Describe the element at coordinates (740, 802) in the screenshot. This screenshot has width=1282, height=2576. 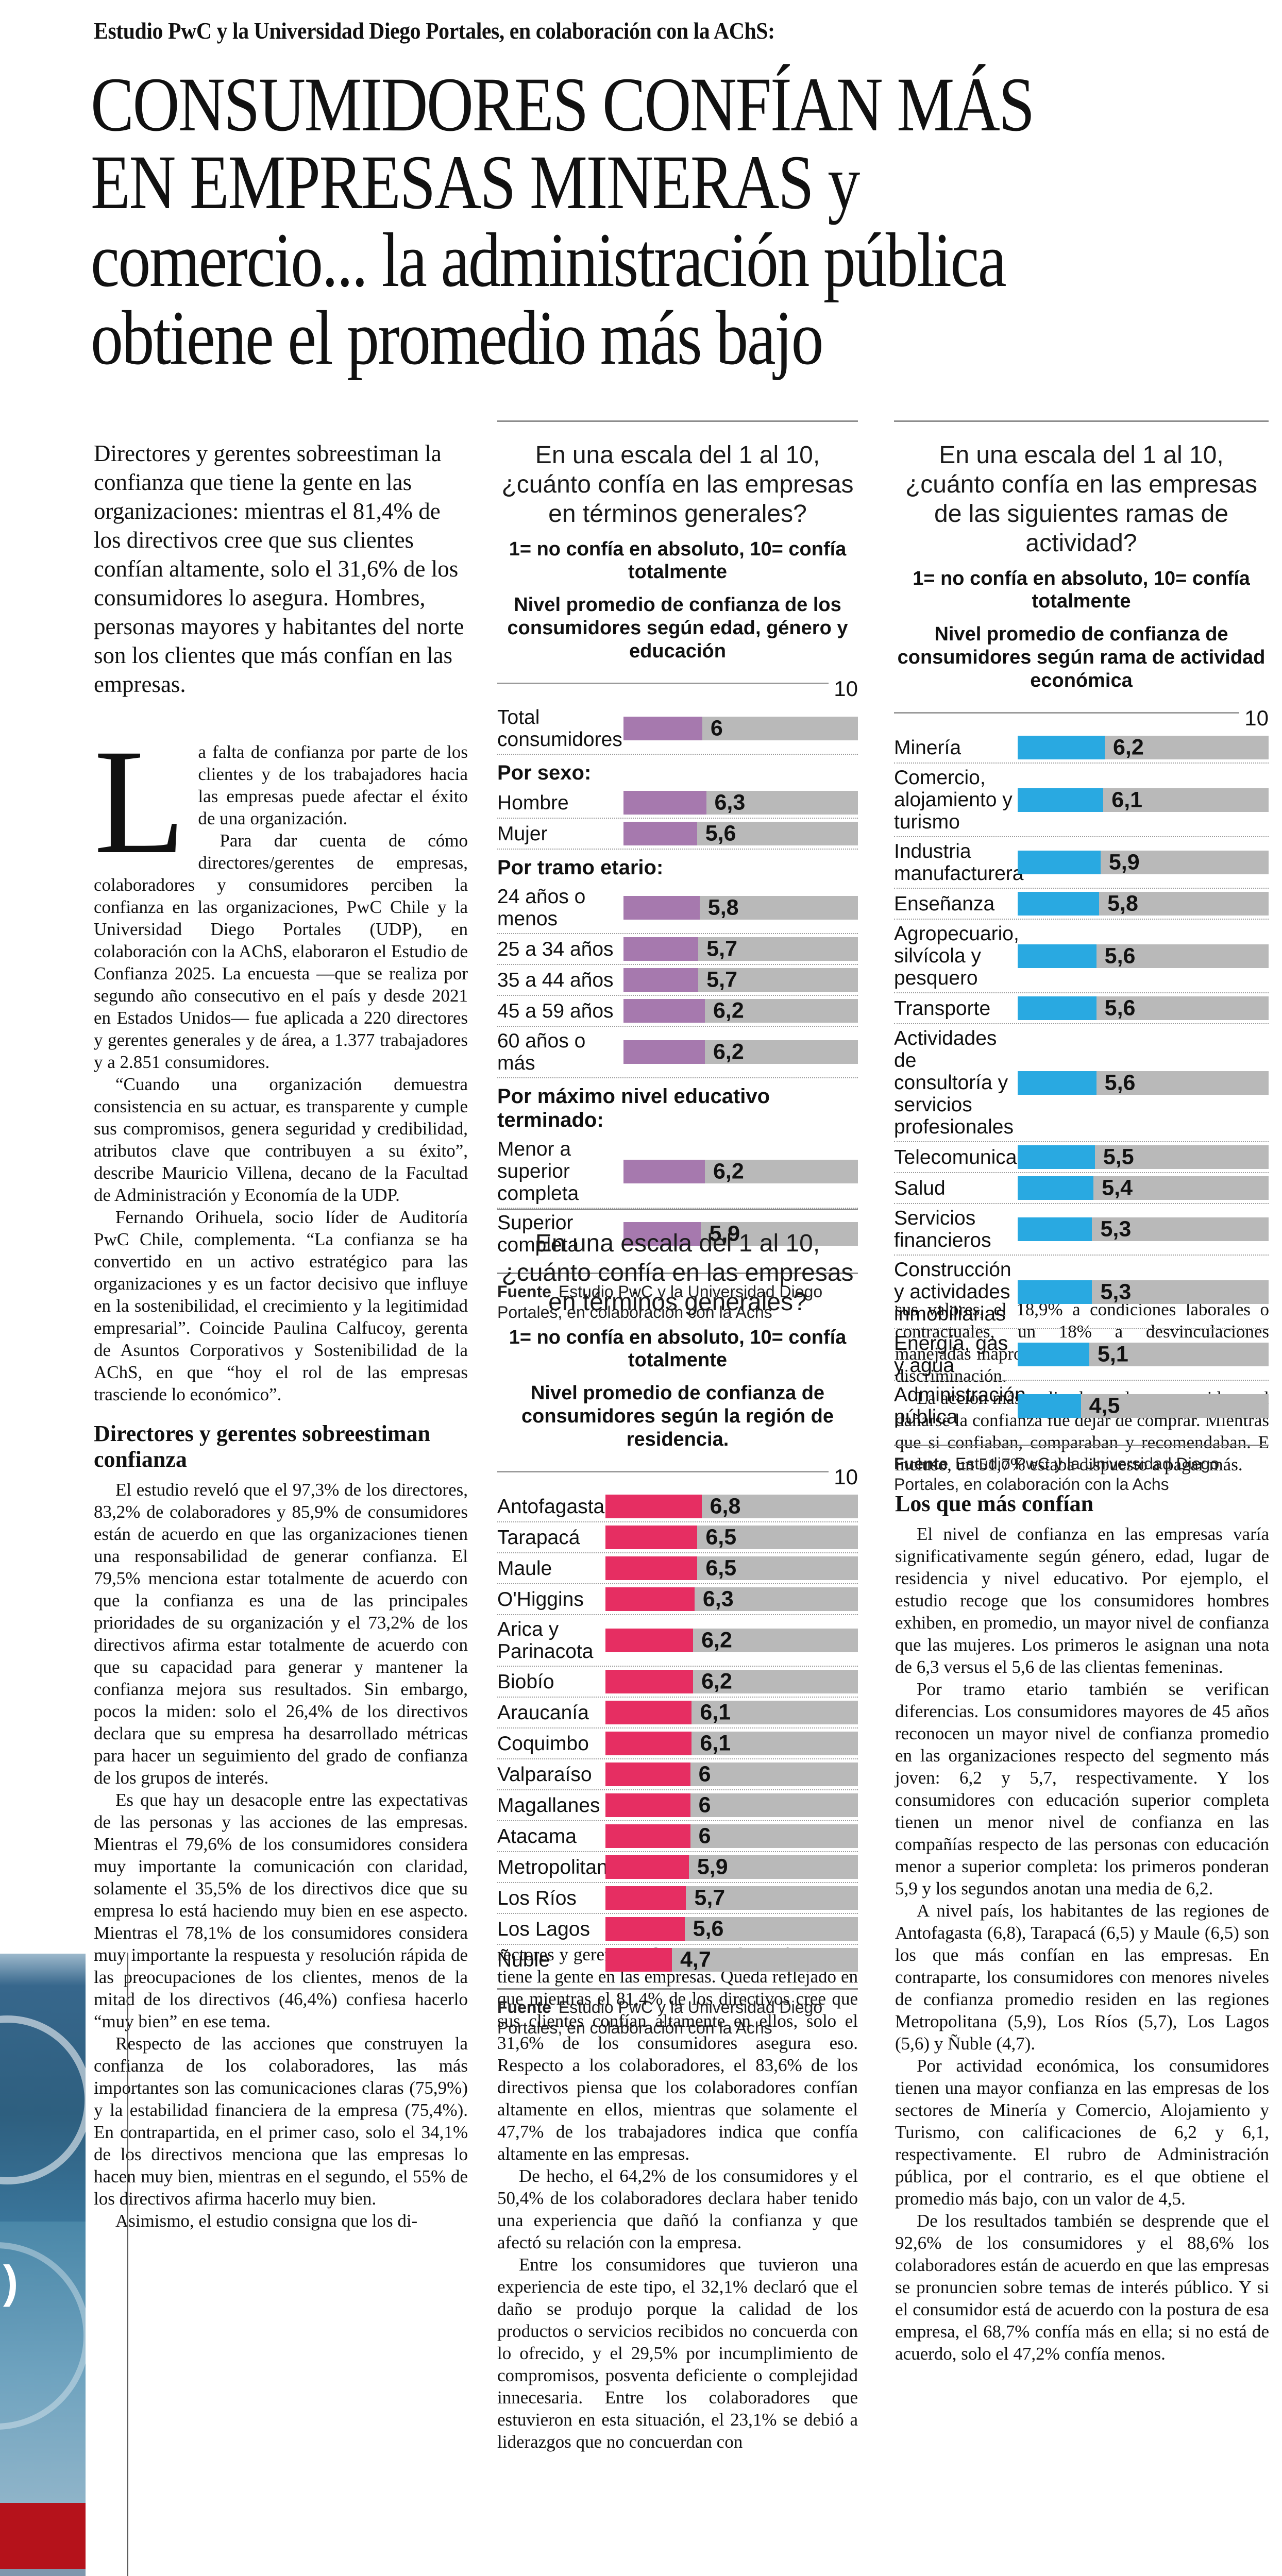
I see `bar-track: 6,3` at that location.